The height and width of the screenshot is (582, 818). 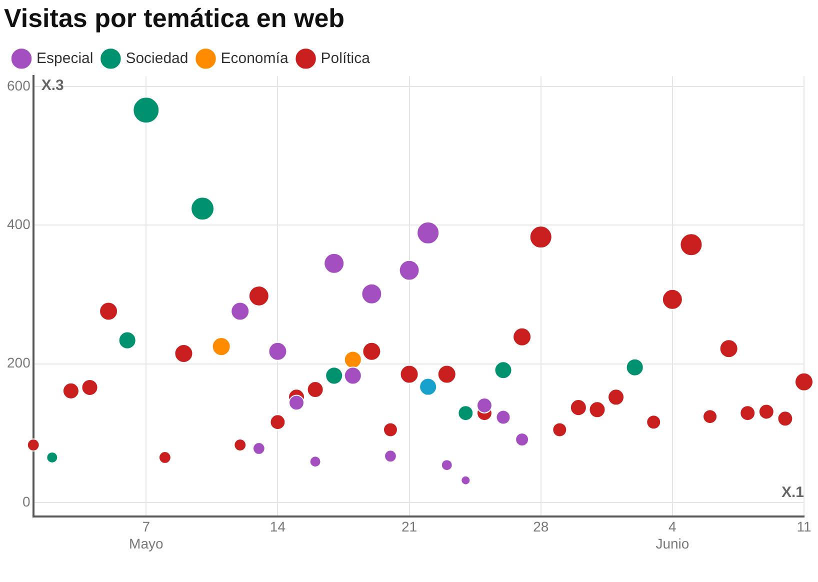 I want to click on x-tick-label: 4 Junio, so click(x=673, y=535).